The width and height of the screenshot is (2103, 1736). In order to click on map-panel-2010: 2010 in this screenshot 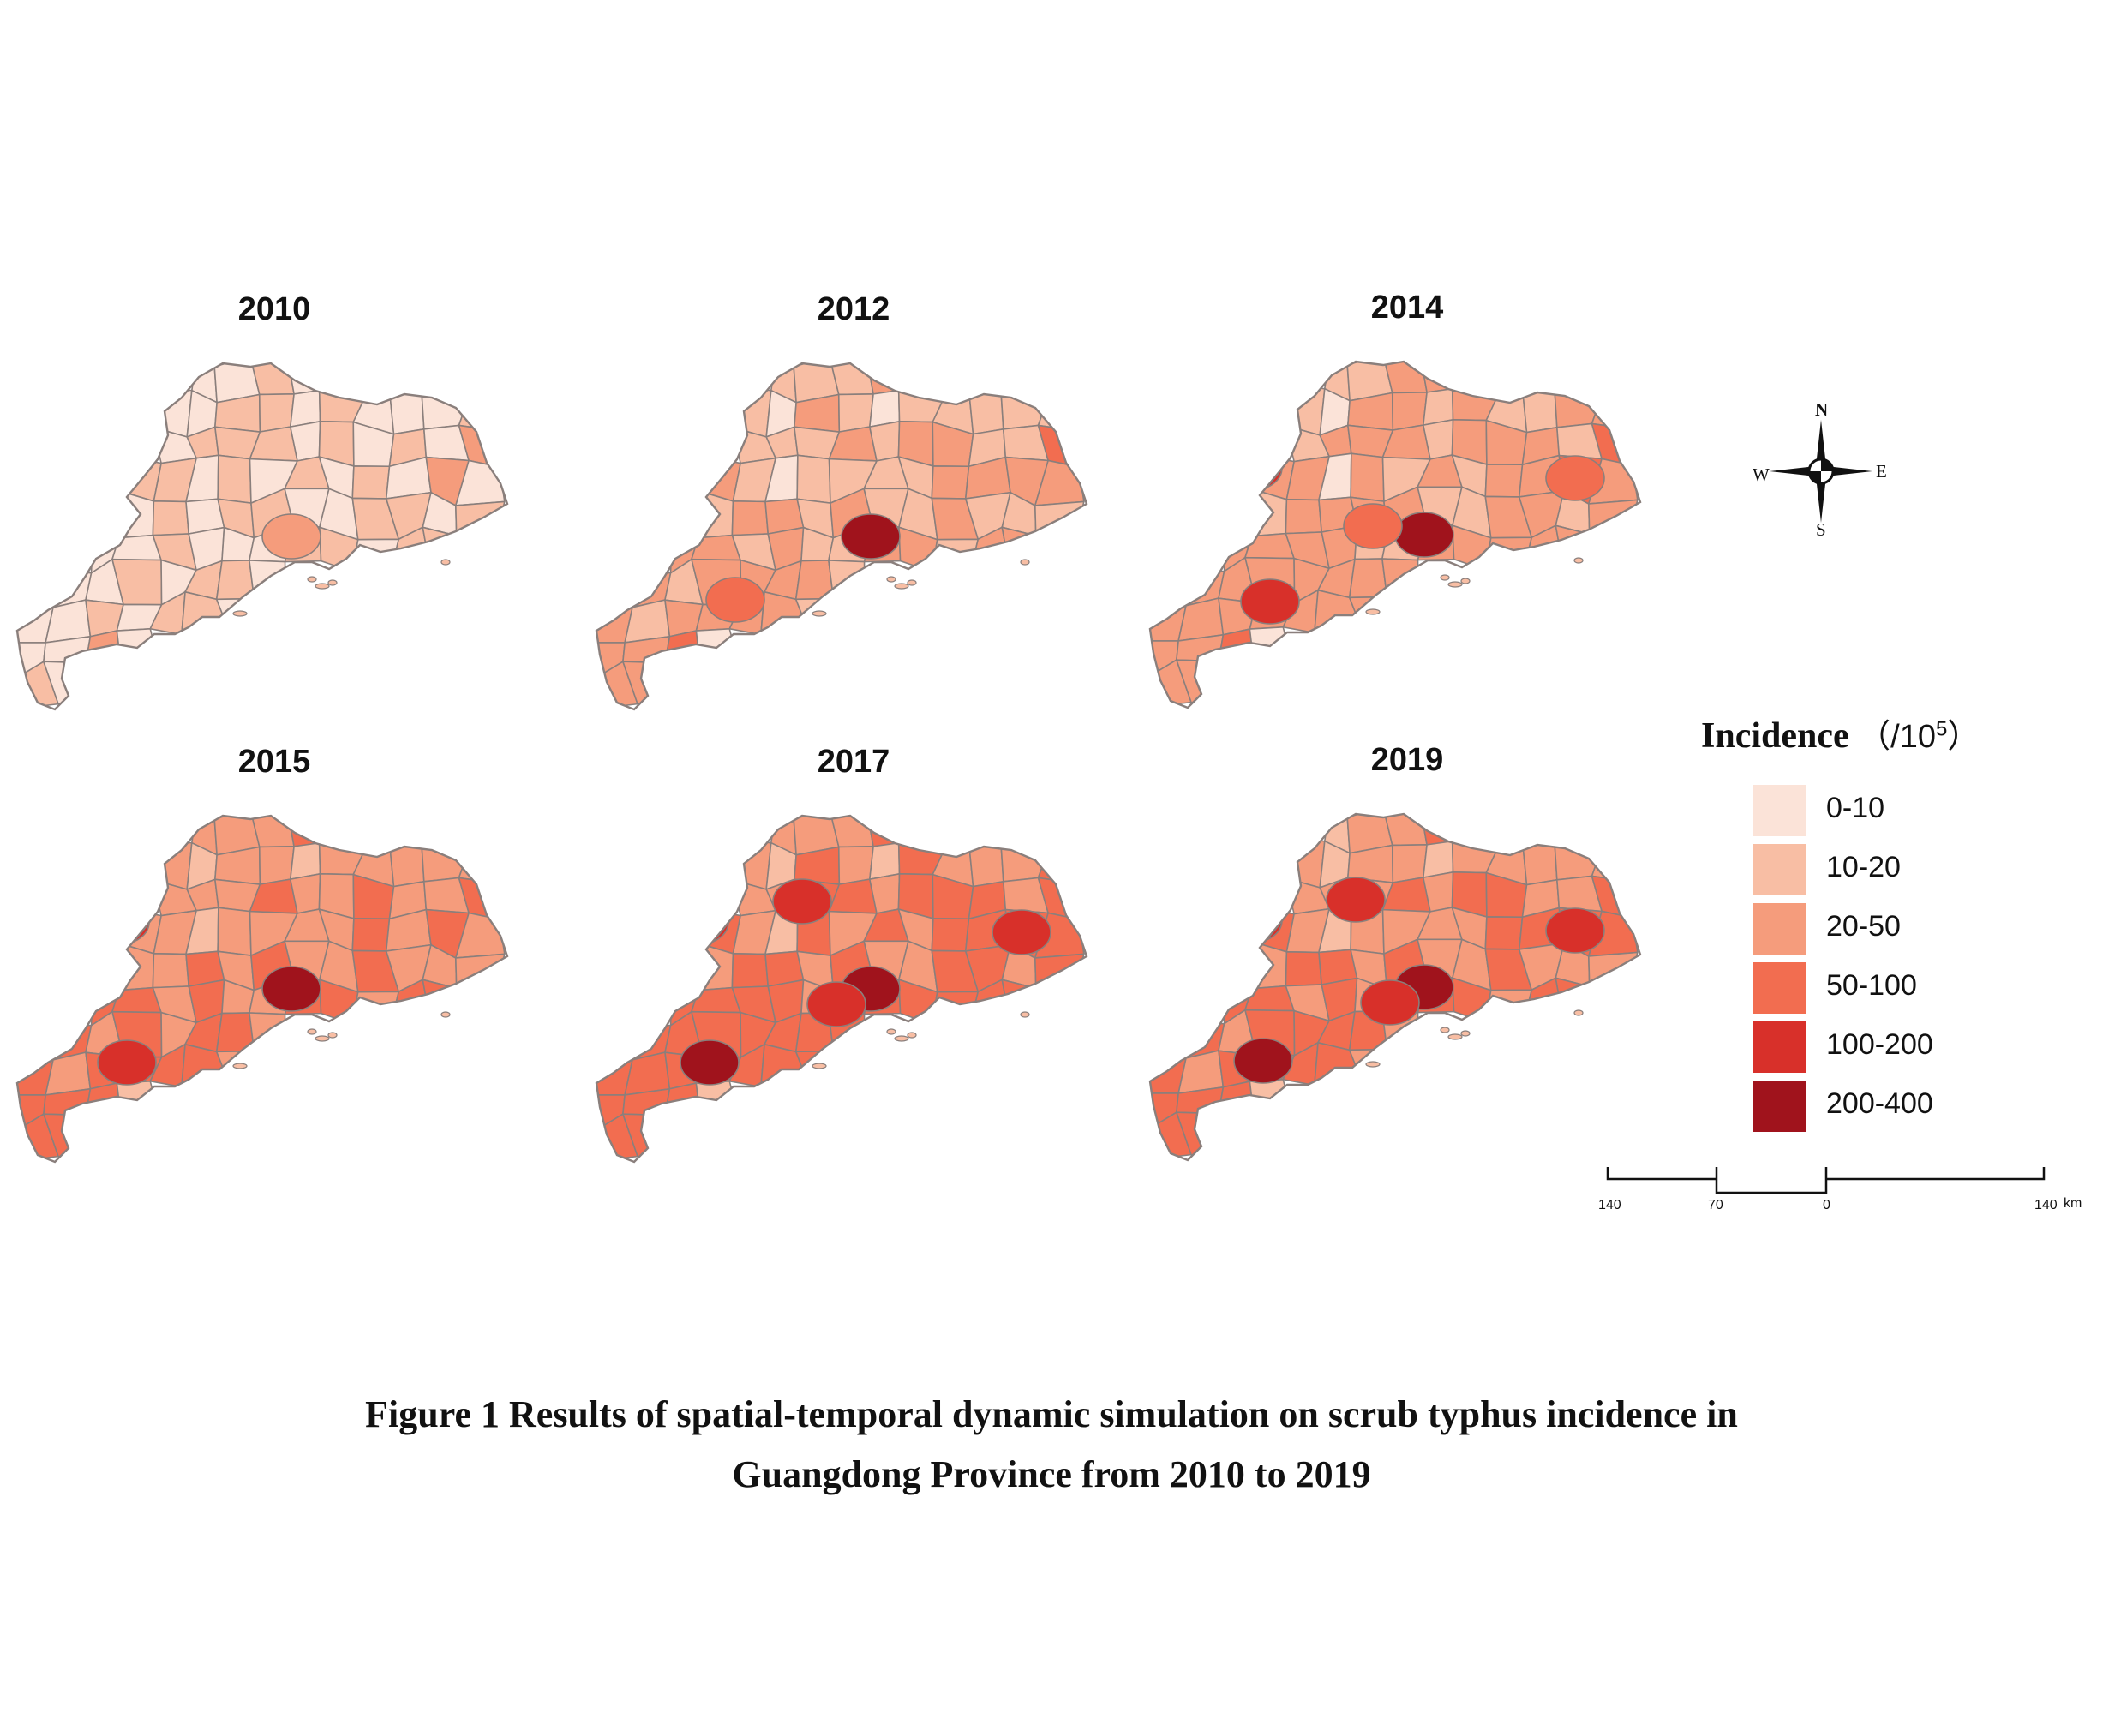, I will do `click(273, 501)`.